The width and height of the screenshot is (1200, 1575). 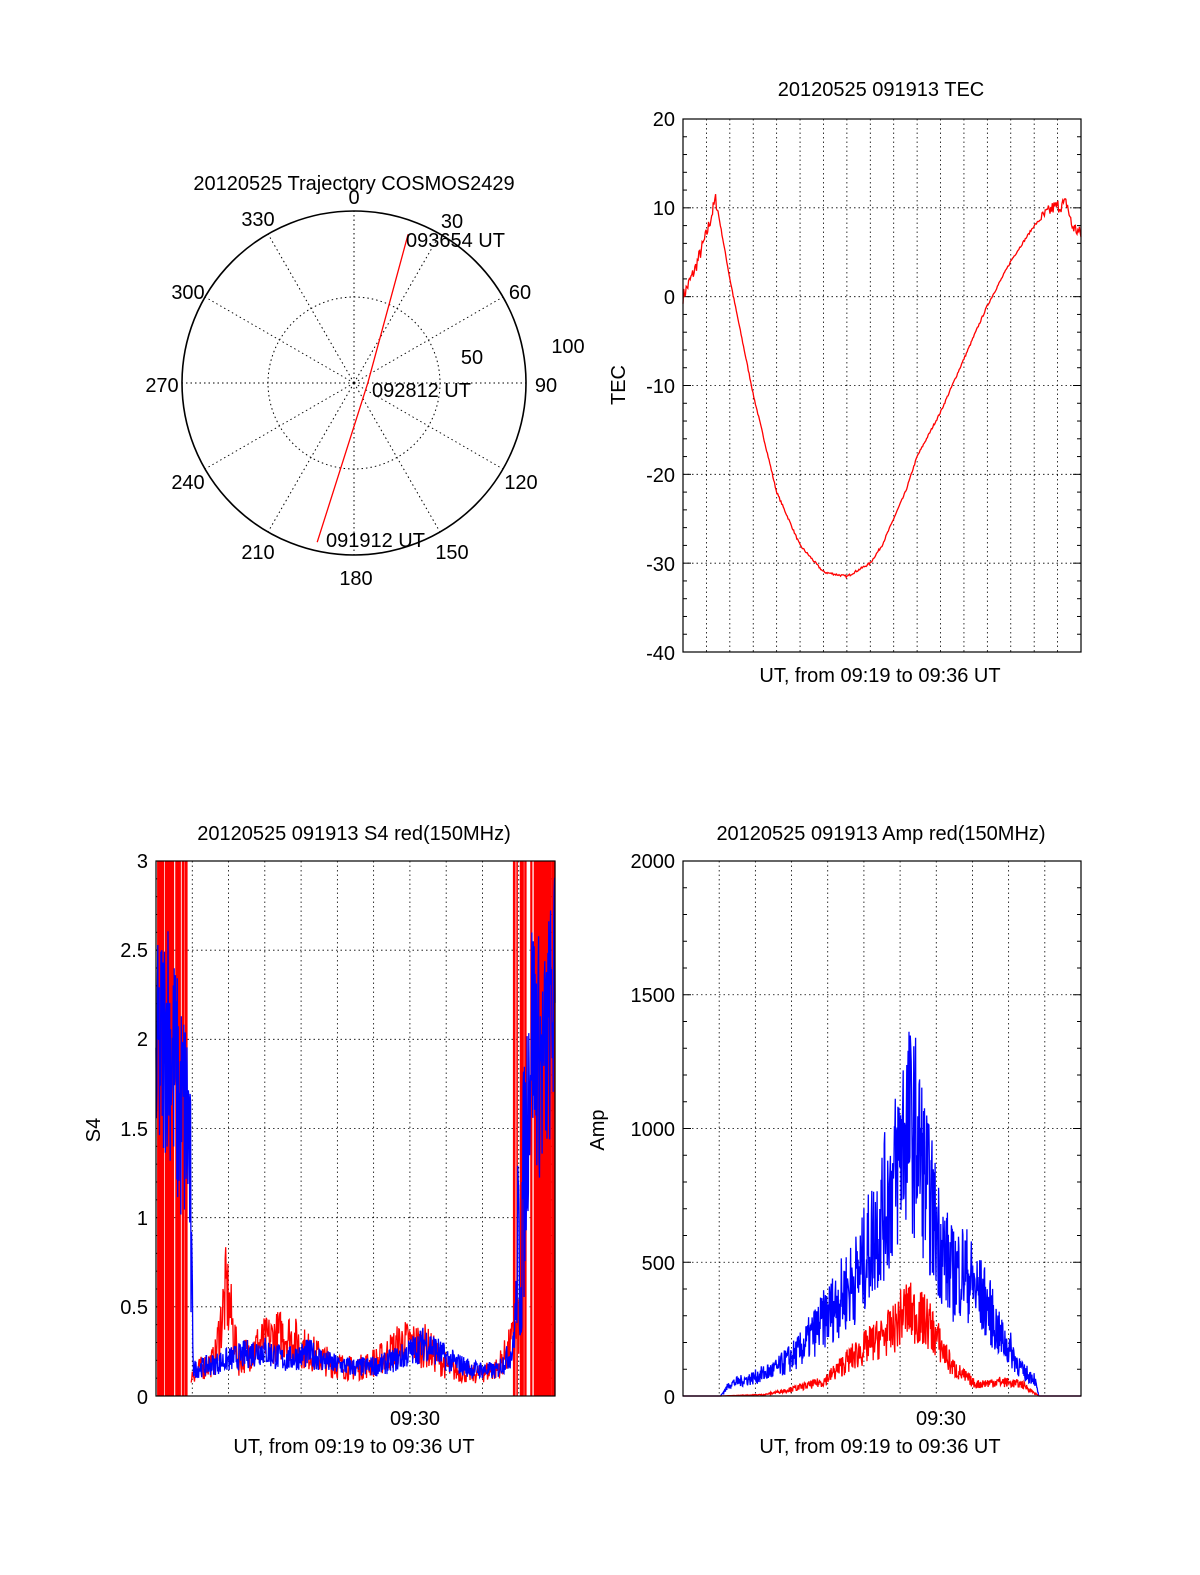 What do you see at coordinates (355, 1316) in the screenshot?
I see `s4-red-series-line` at bounding box center [355, 1316].